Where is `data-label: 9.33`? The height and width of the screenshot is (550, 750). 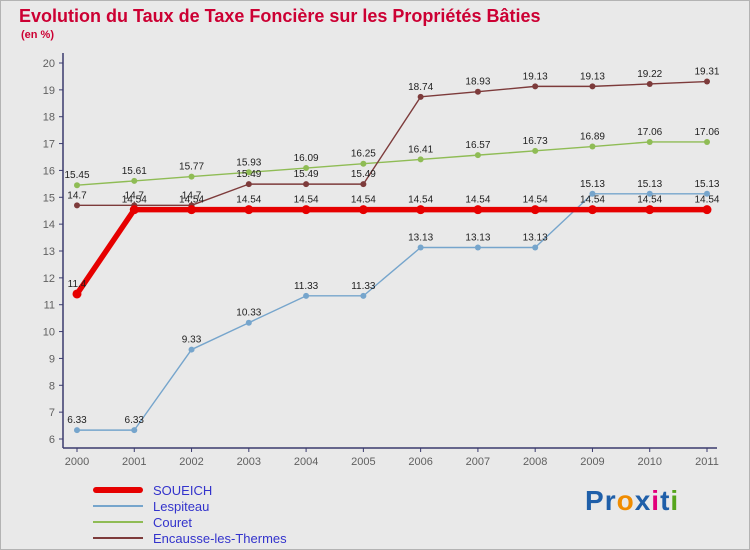
data-label: 9.33 is located at coordinates (192, 340).